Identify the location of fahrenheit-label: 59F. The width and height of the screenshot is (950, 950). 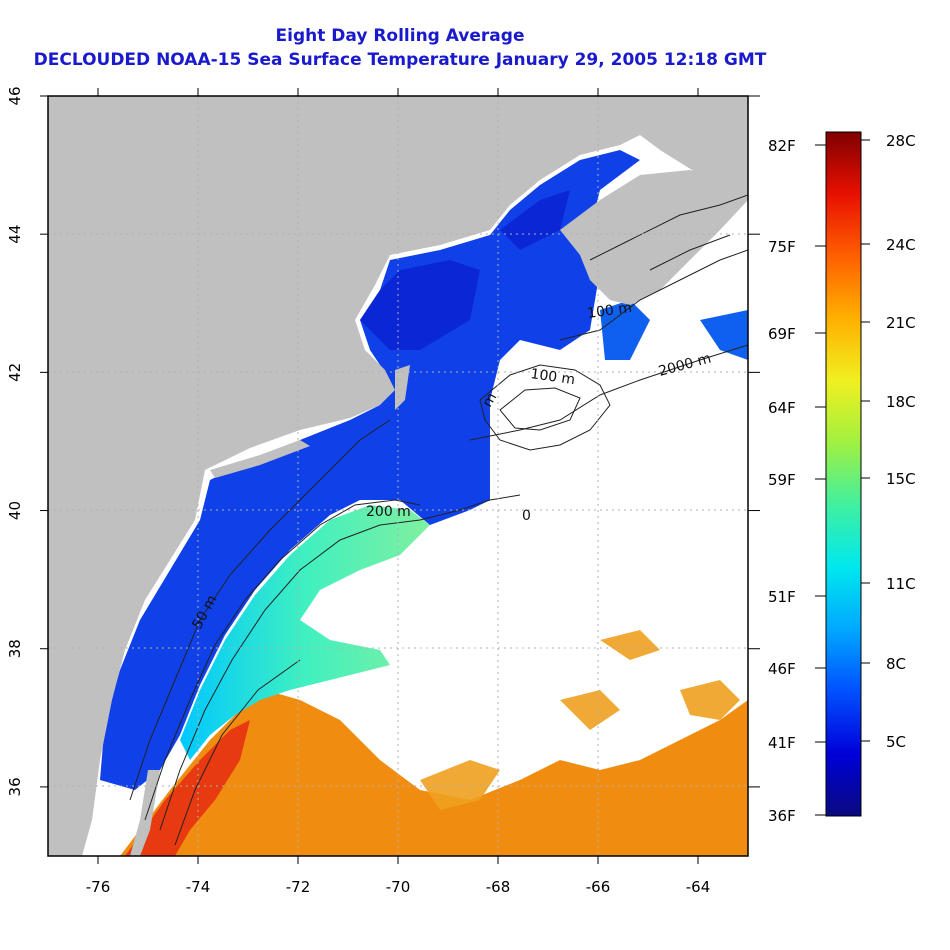
(782, 480).